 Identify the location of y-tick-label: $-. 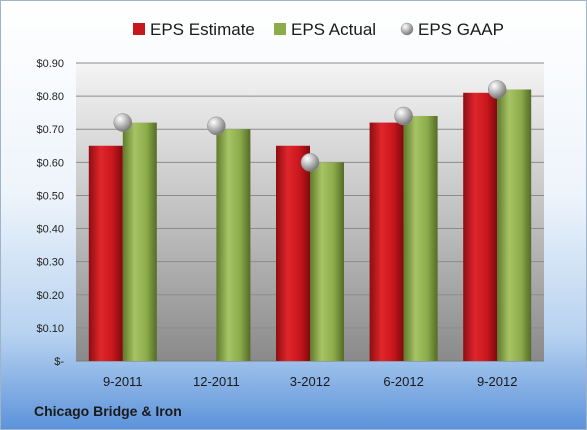
(59, 362).